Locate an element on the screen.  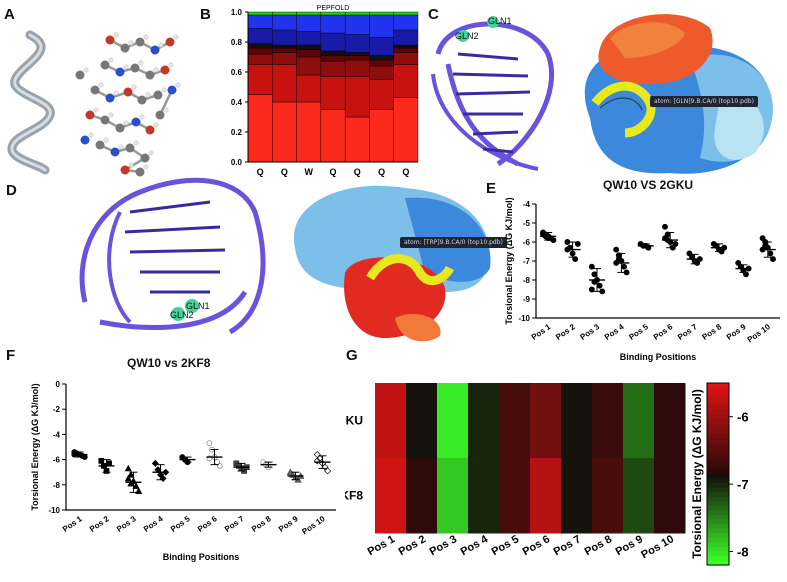
panel-b-chart: Q Q W Q Q Q Q 0.0 0.2 0.4 0.6 0.8 1.0 PEPFOLD is located at coordinates (325, 91).